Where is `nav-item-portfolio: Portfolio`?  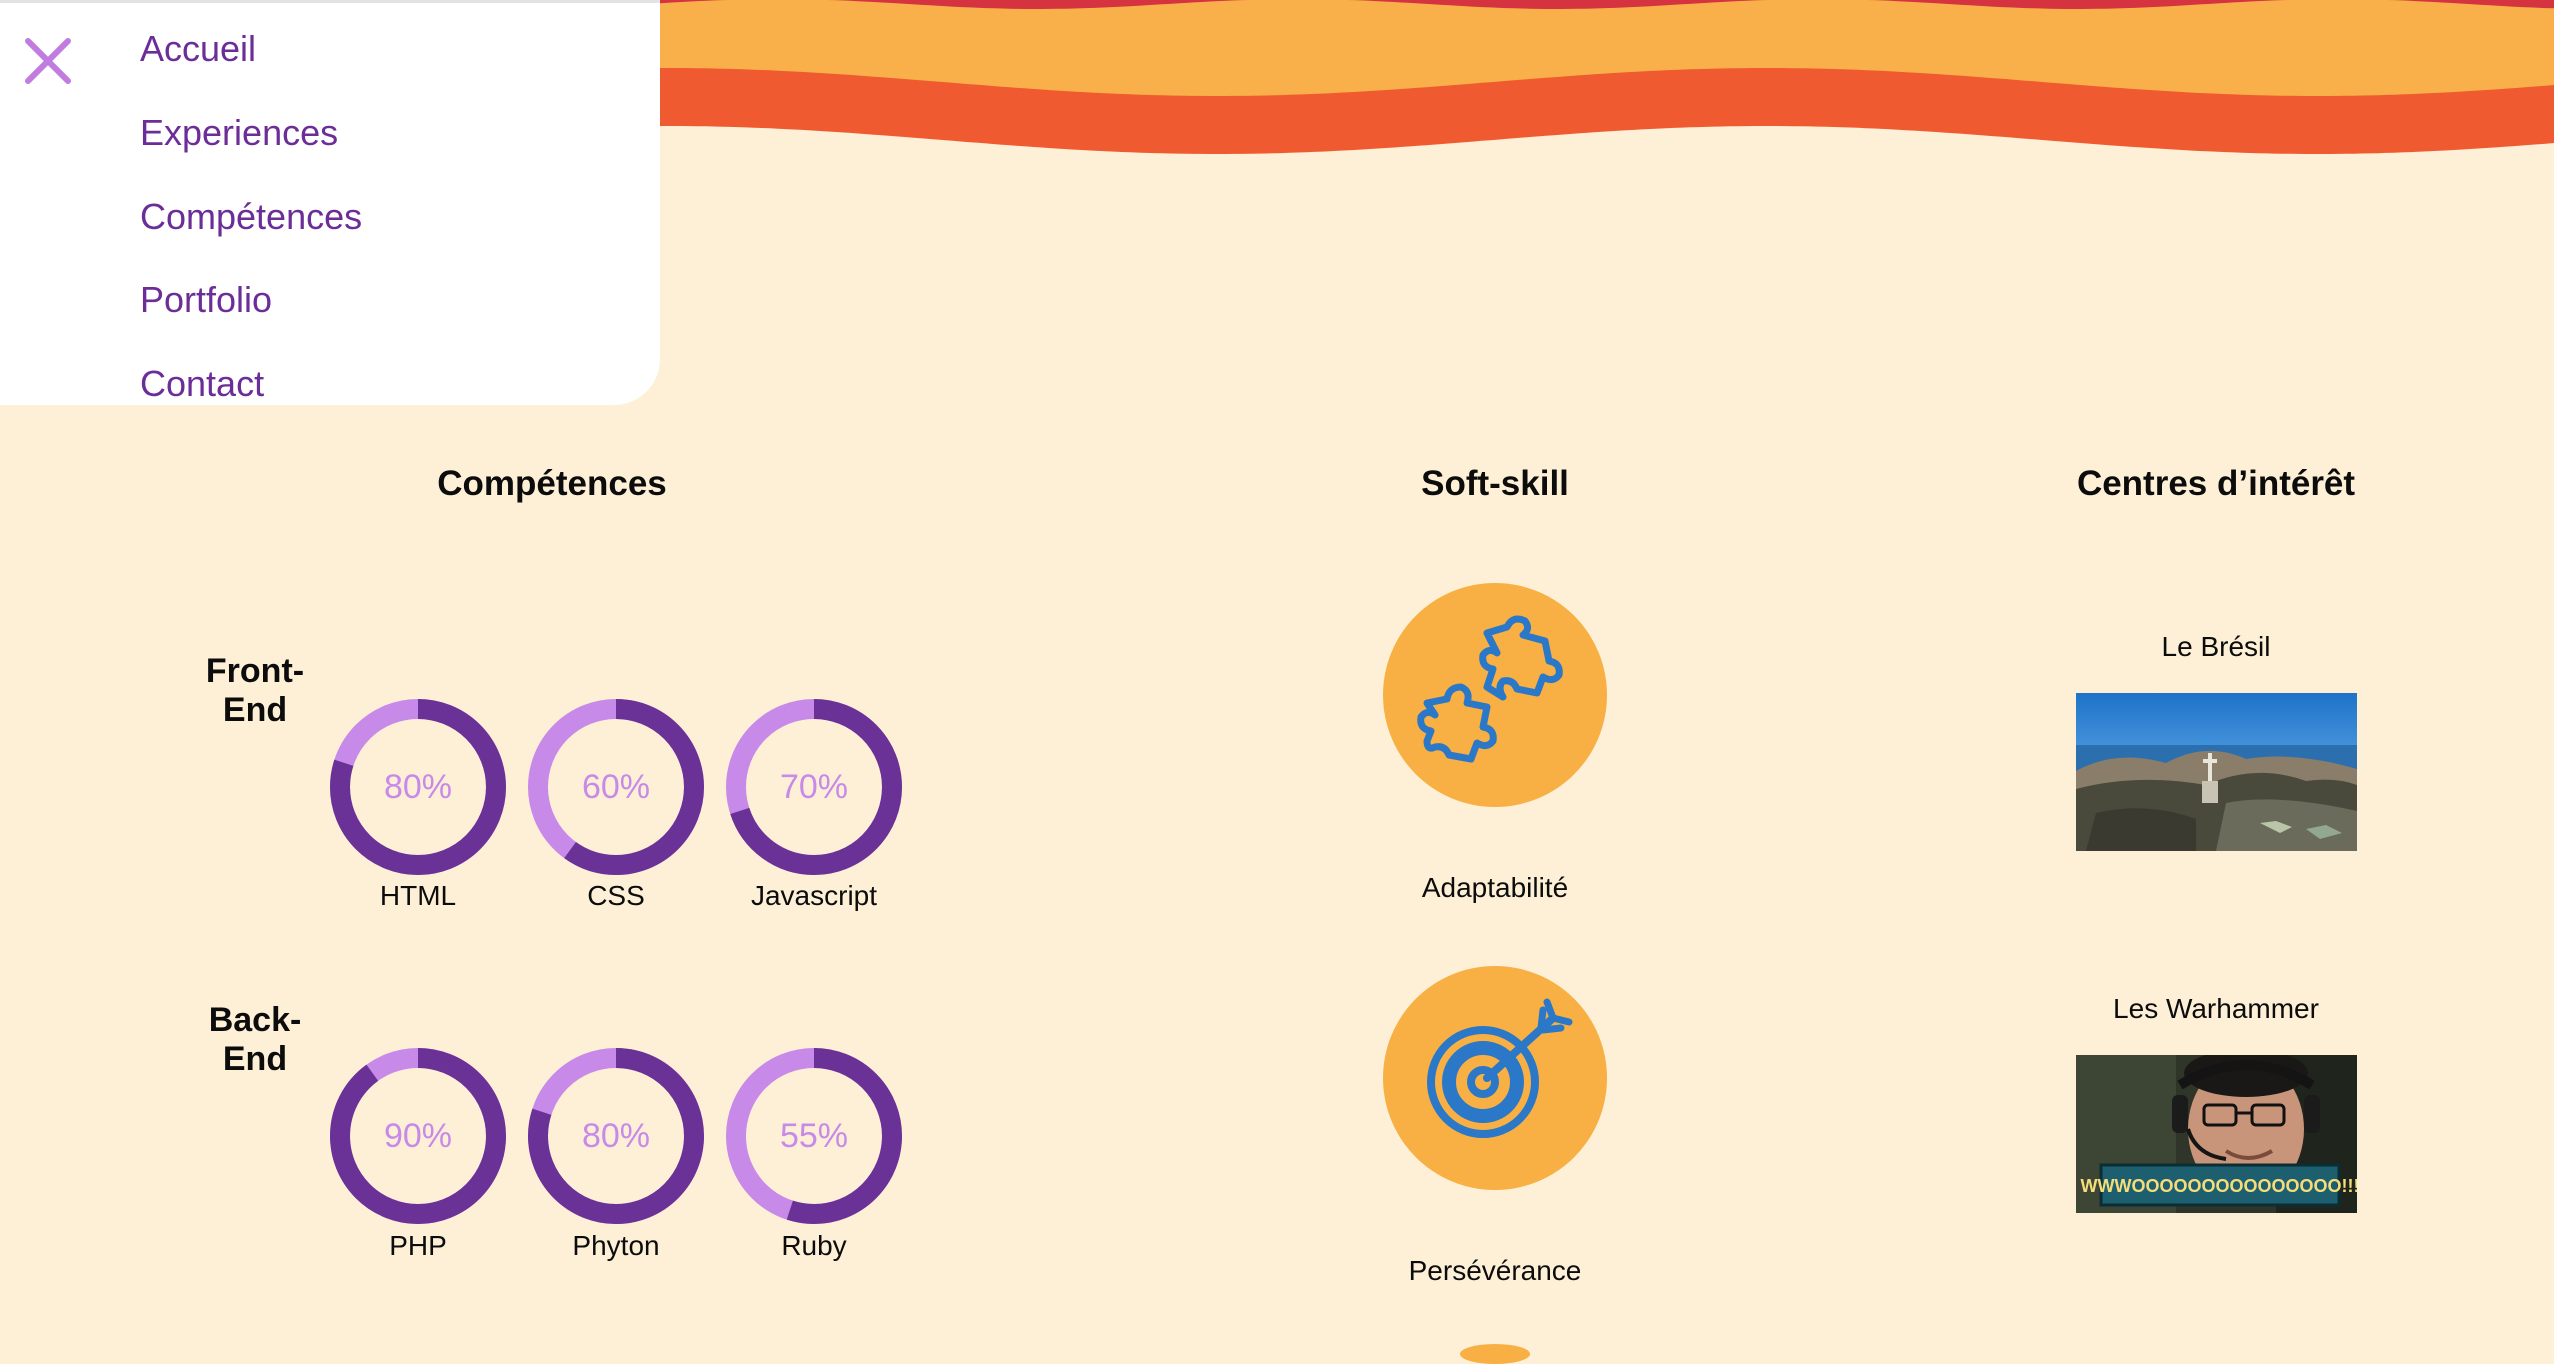 nav-item-portfolio: Portfolio is located at coordinates (206, 299).